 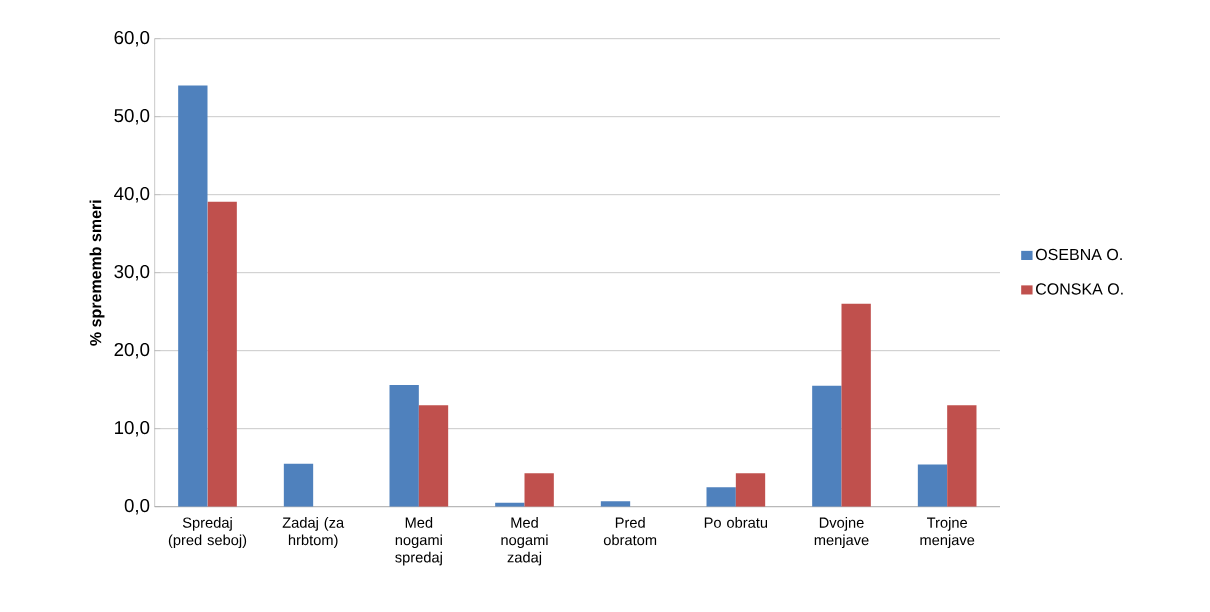 I want to click on x-tick-label: Dvojne menjave, so click(x=841, y=533).